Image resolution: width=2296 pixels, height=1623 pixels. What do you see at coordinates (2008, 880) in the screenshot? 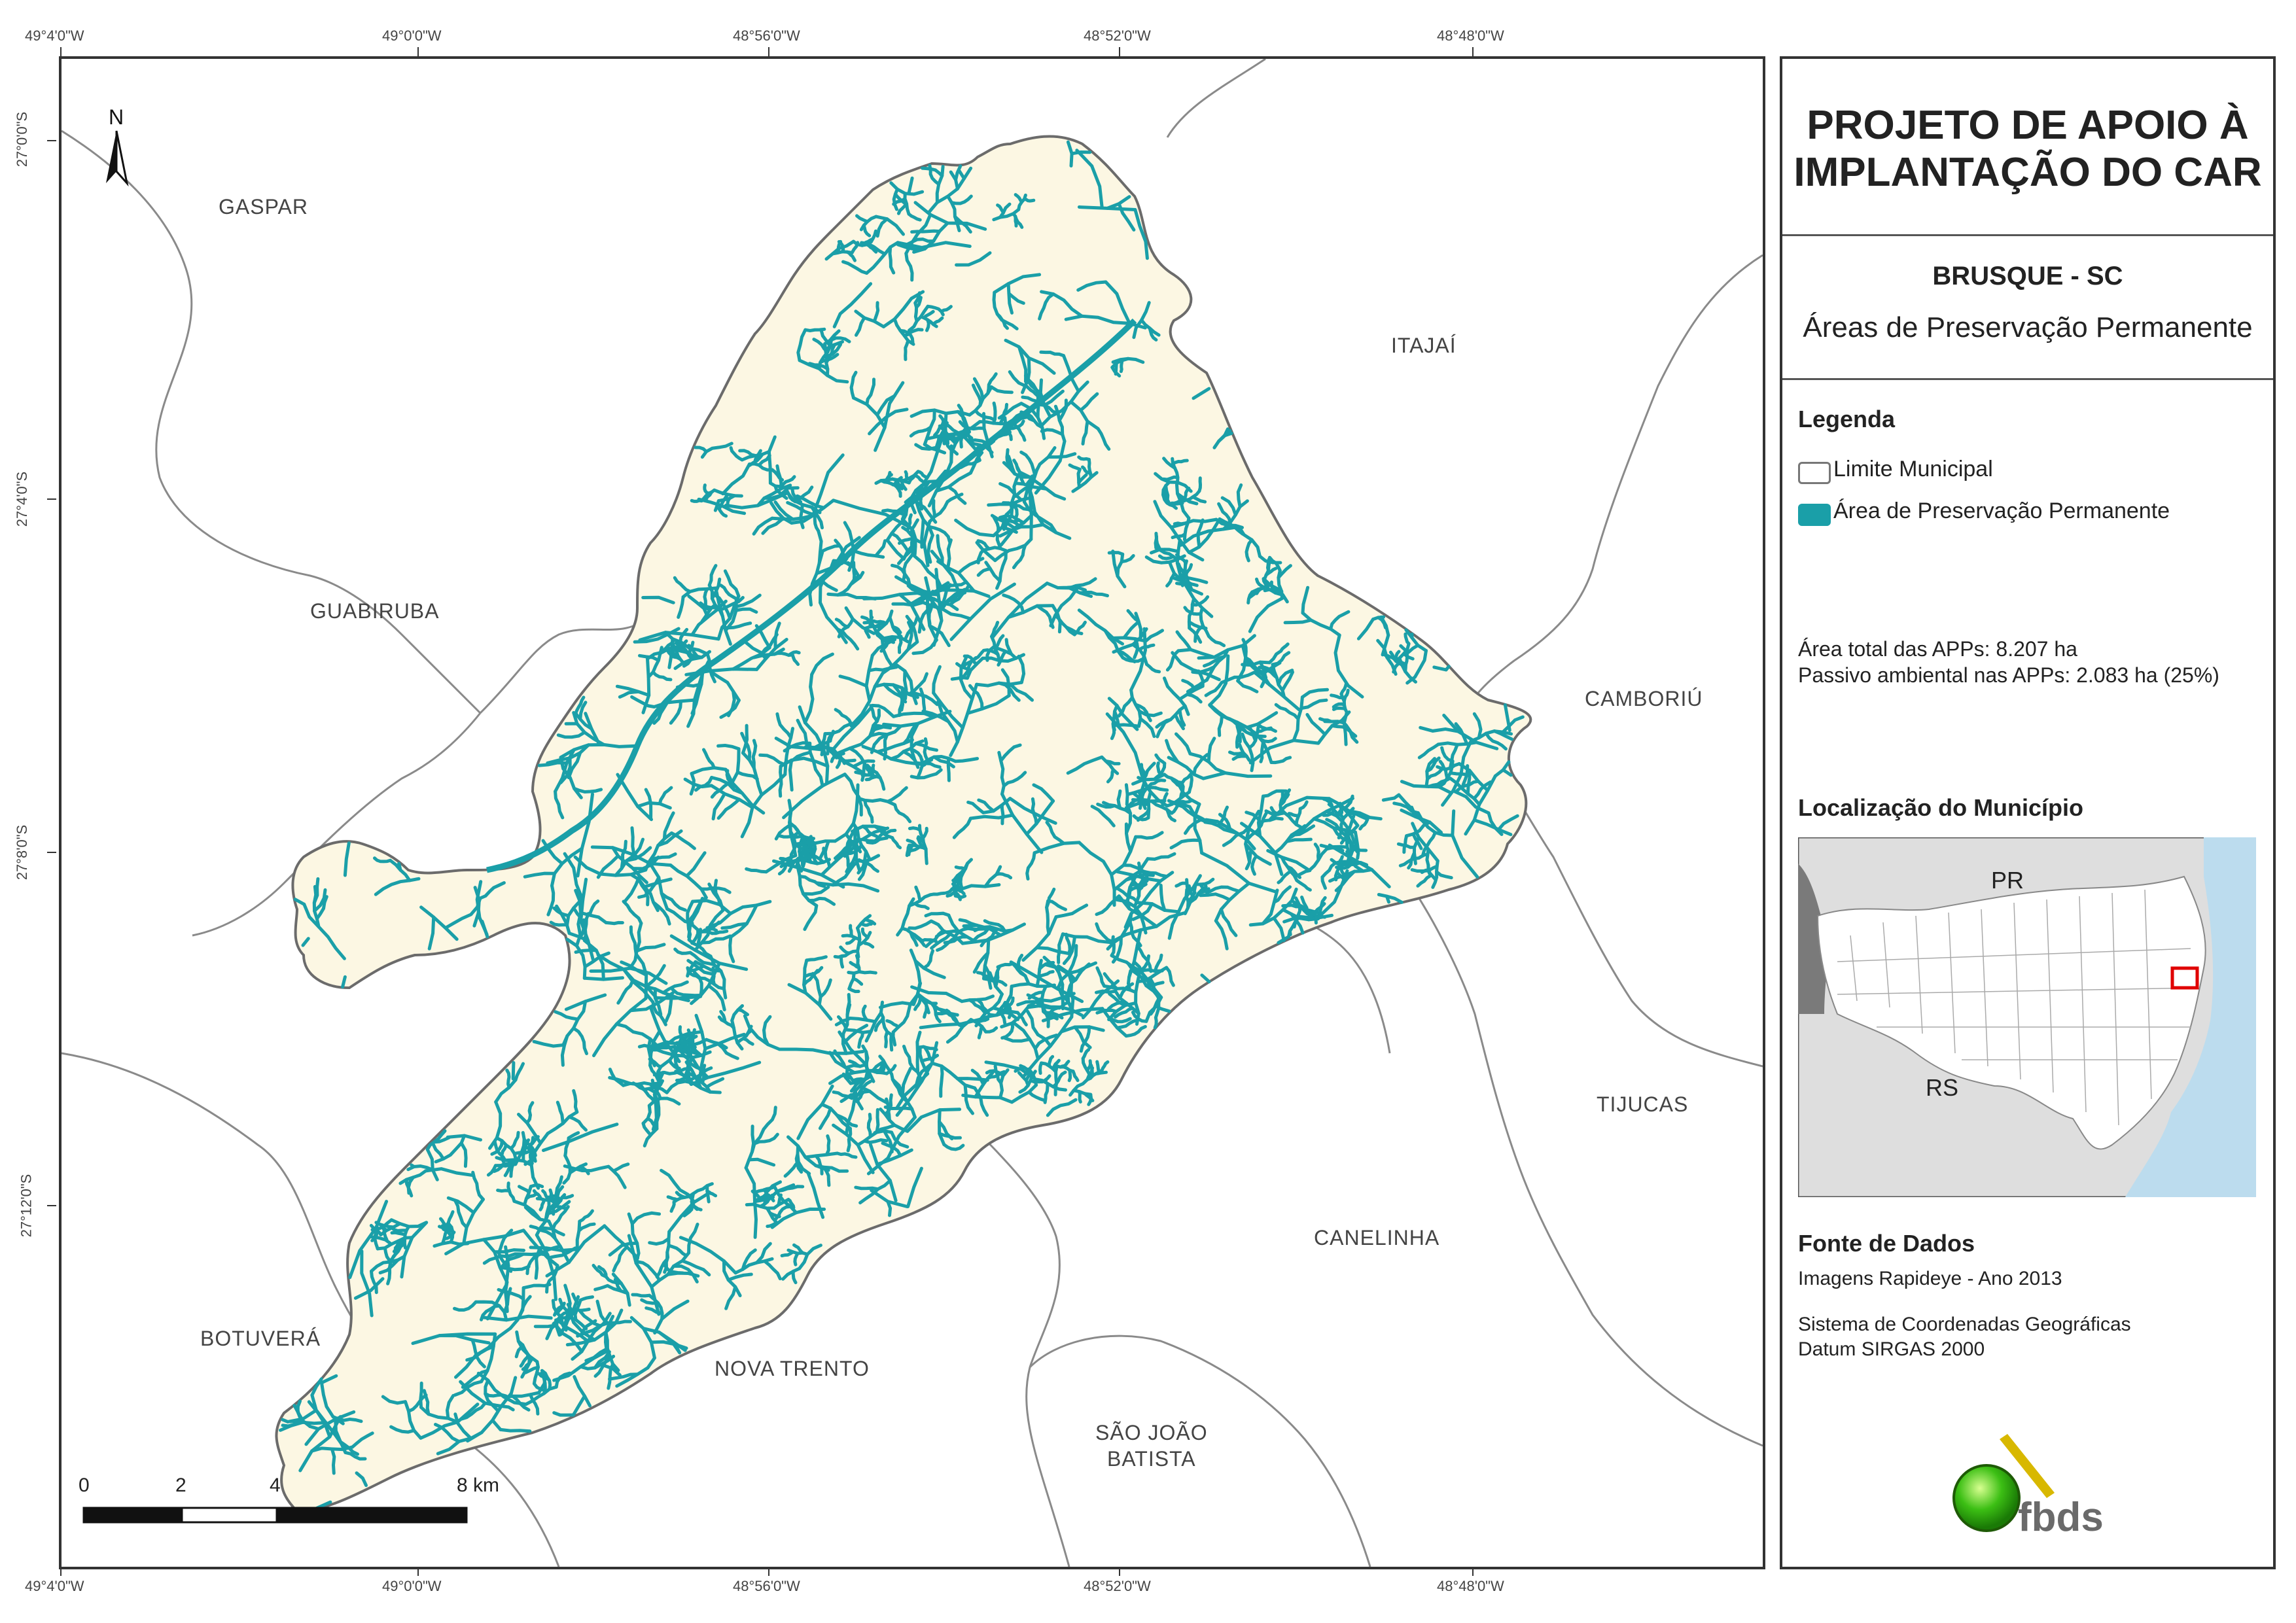
I see `inset-label-pr: PR` at bounding box center [2008, 880].